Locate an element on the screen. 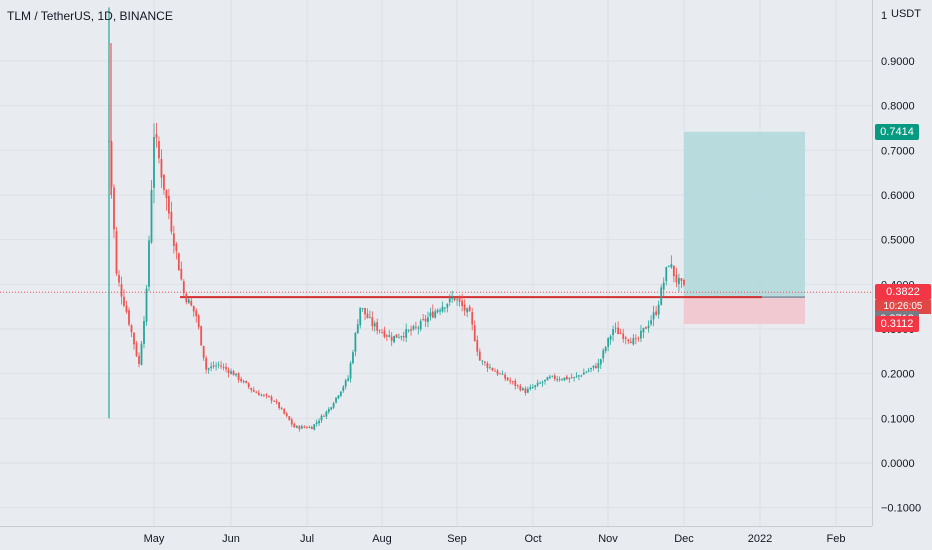 The height and width of the screenshot is (550, 932). target-zone is located at coordinates (744, 214).